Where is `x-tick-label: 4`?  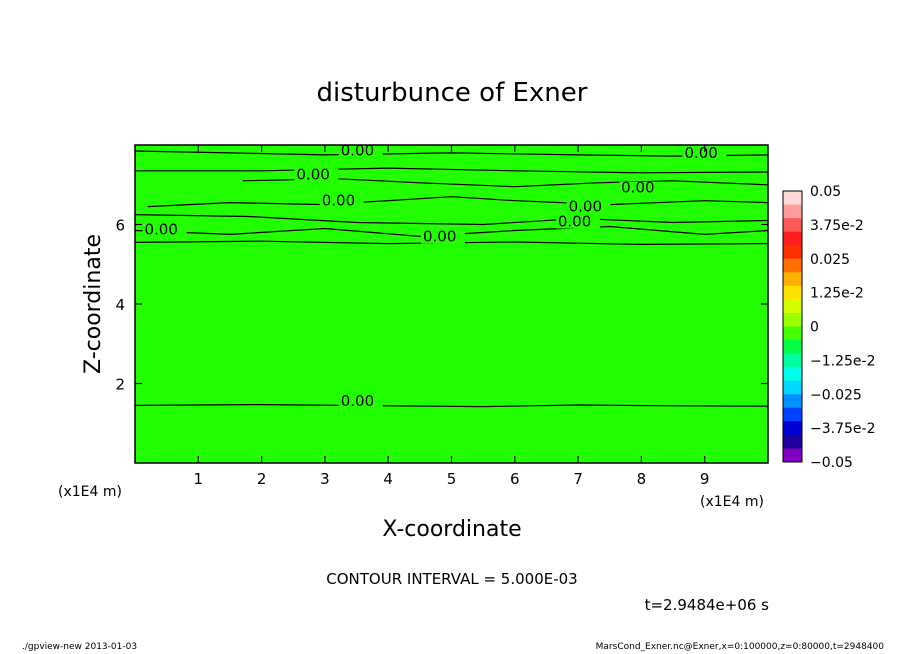
x-tick-label: 4 is located at coordinates (388, 479).